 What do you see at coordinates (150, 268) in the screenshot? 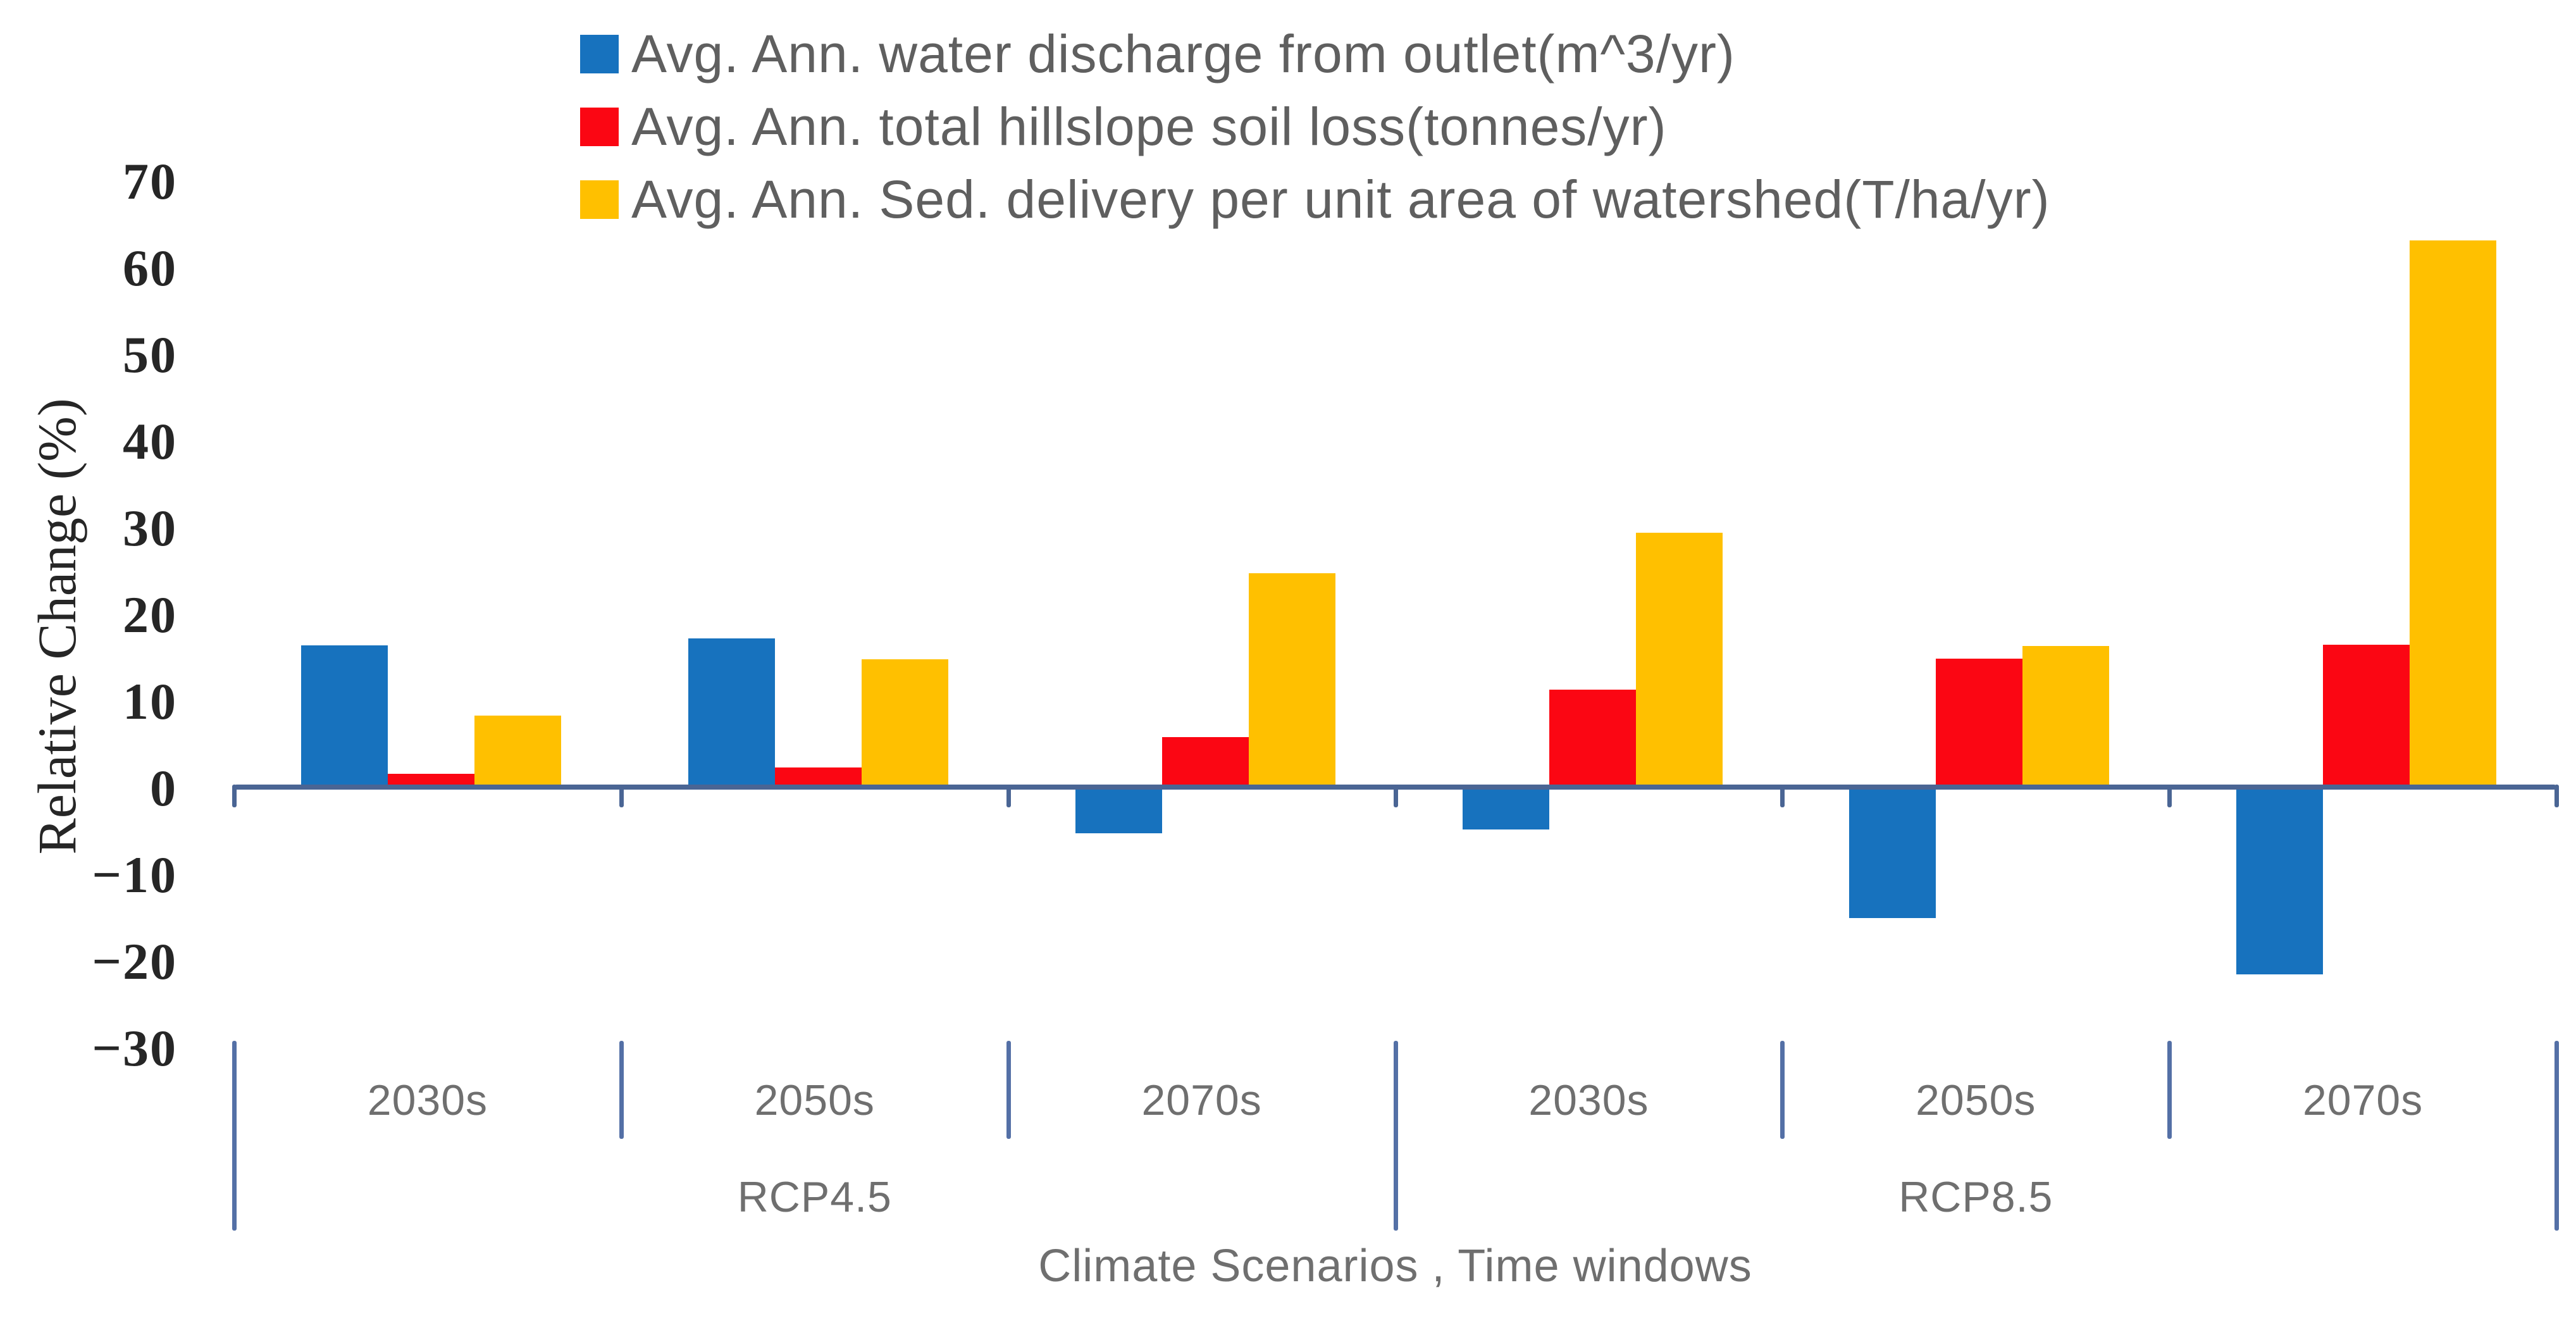
I see `y-tick-label: 60` at bounding box center [150, 268].